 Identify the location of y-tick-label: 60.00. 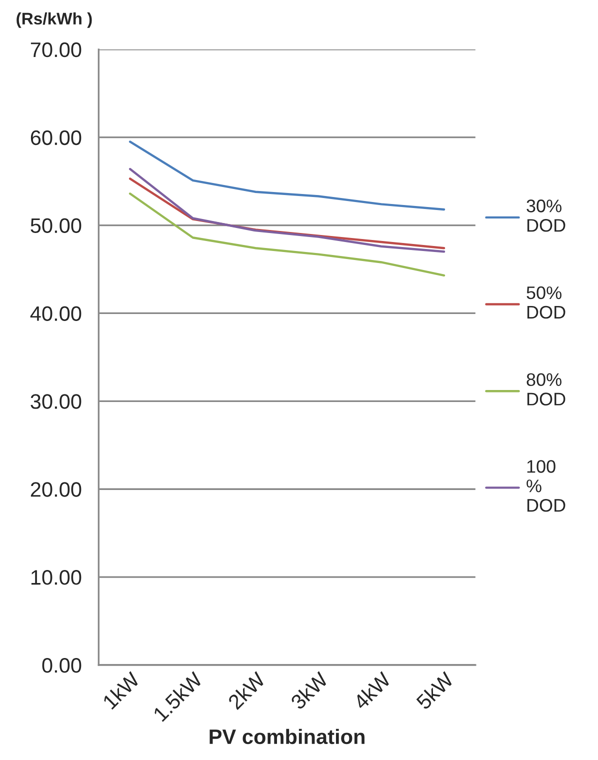
(56, 138).